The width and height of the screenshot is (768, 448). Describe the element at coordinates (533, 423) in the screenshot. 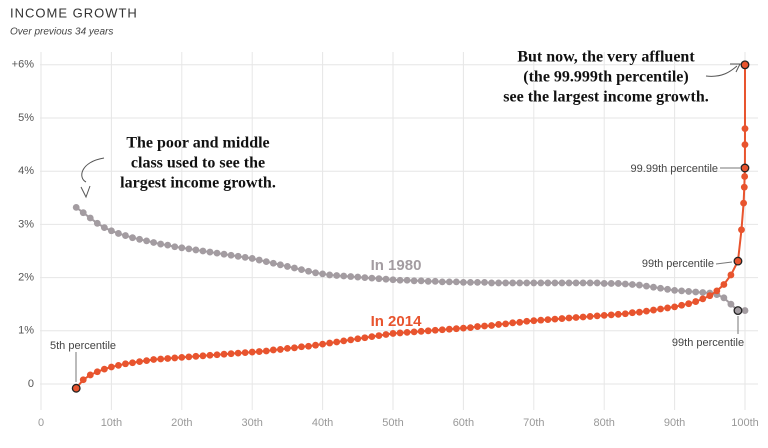

I see `x-tick-label: 70th` at that location.